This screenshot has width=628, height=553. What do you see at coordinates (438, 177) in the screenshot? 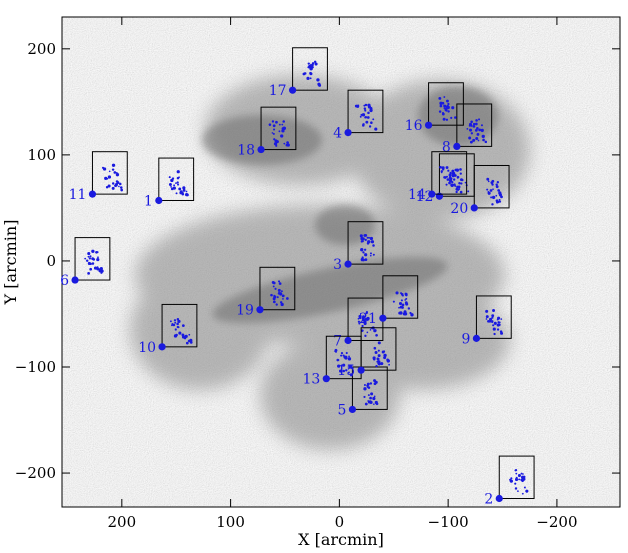
I see `field-14: 14` at bounding box center [438, 177].